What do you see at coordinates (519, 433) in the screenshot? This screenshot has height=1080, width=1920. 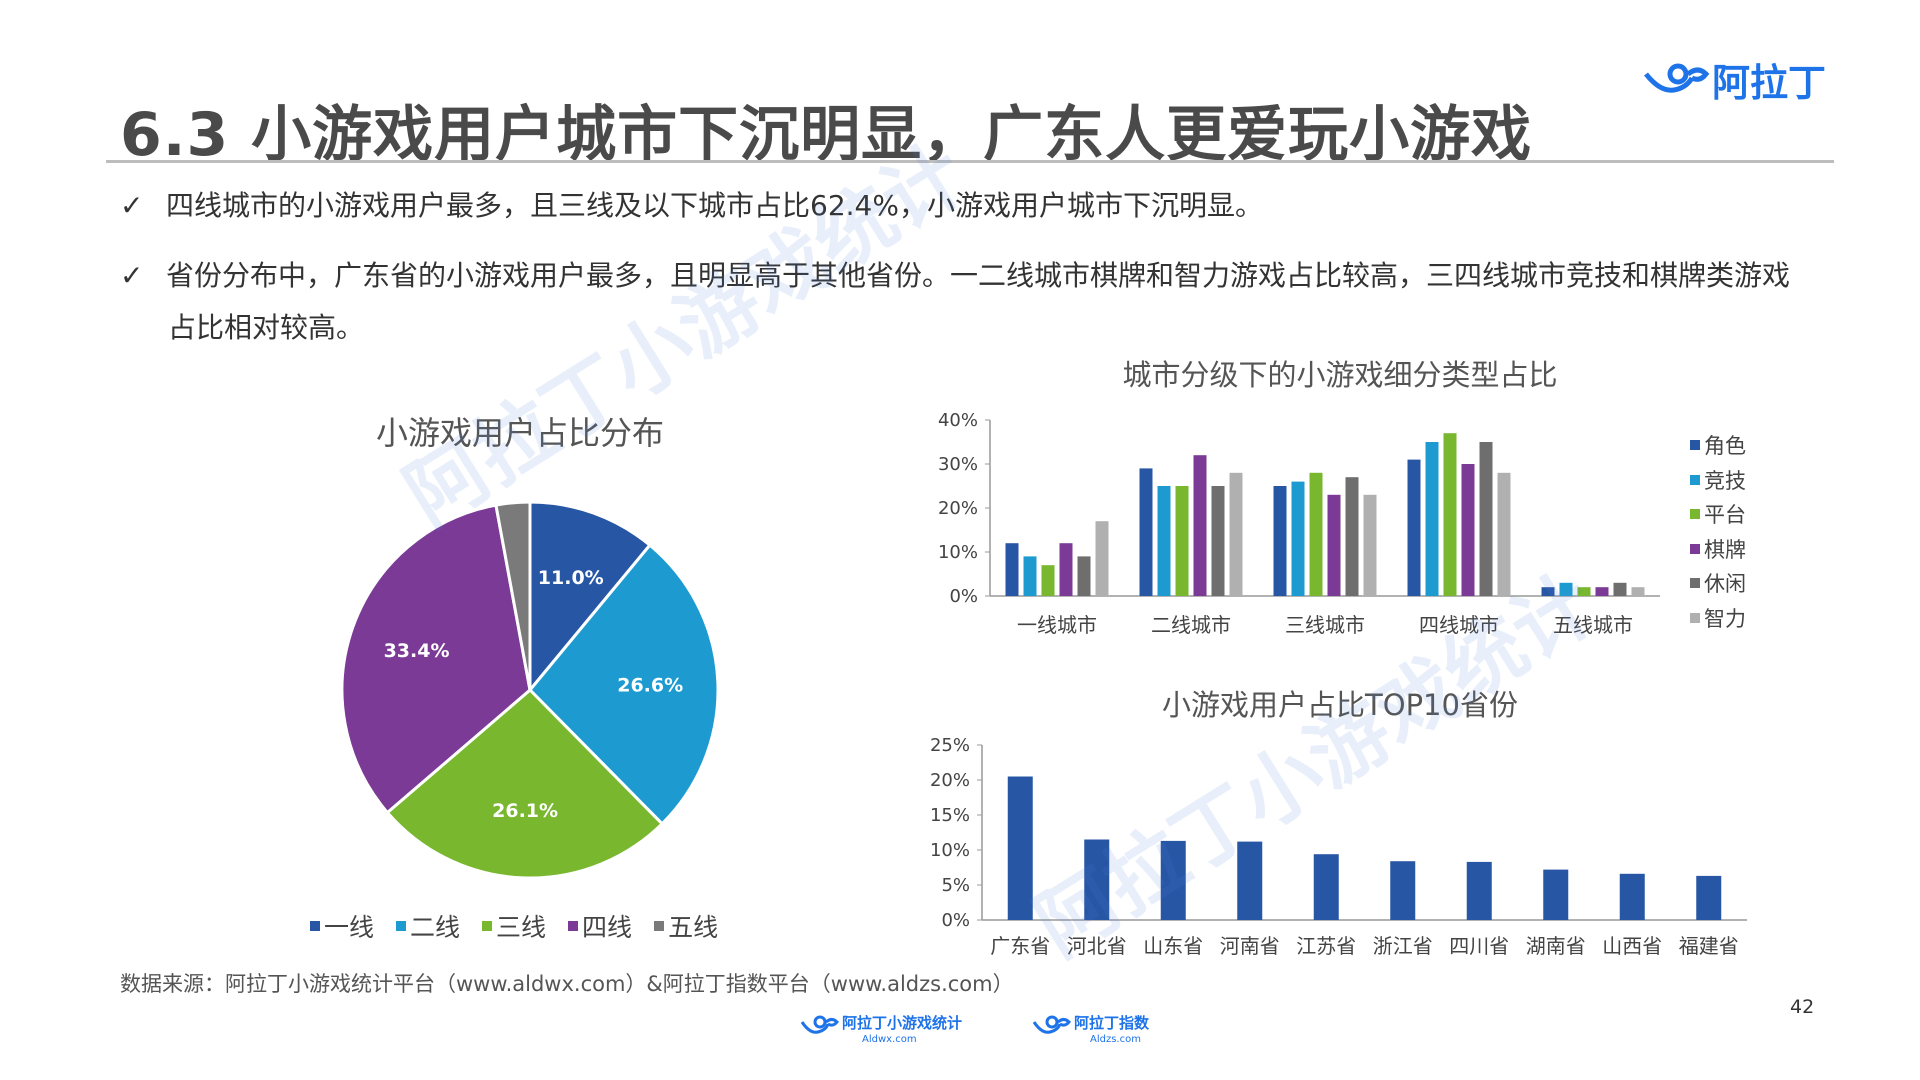 I see `pie-chart-title: 小游戏用户占比分布` at bounding box center [519, 433].